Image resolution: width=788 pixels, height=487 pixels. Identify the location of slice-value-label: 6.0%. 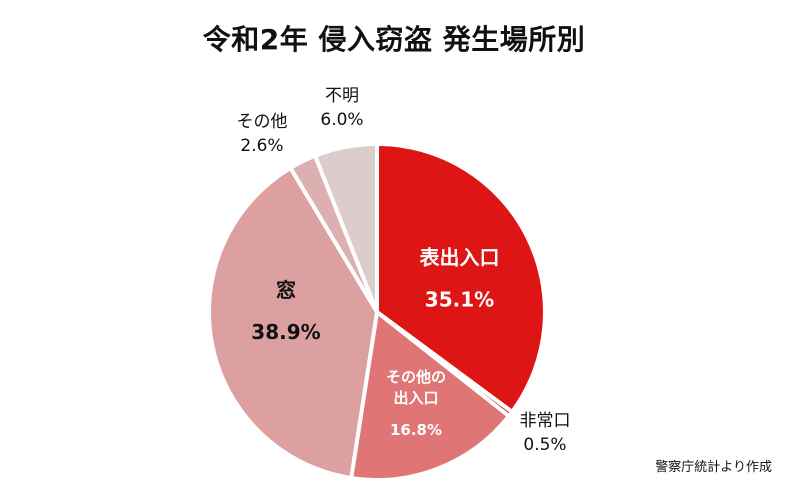
(341, 120).